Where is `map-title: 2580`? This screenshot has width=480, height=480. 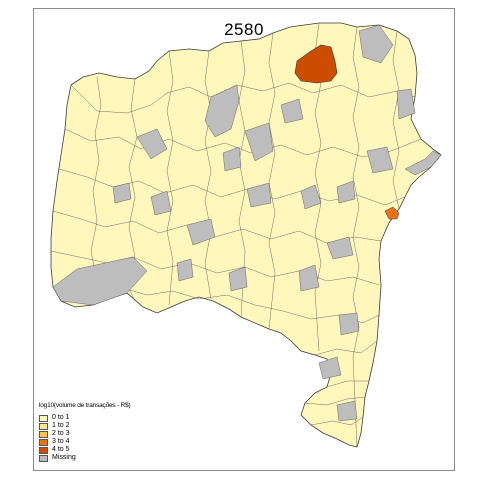
map-title: 2580 is located at coordinates (244, 29).